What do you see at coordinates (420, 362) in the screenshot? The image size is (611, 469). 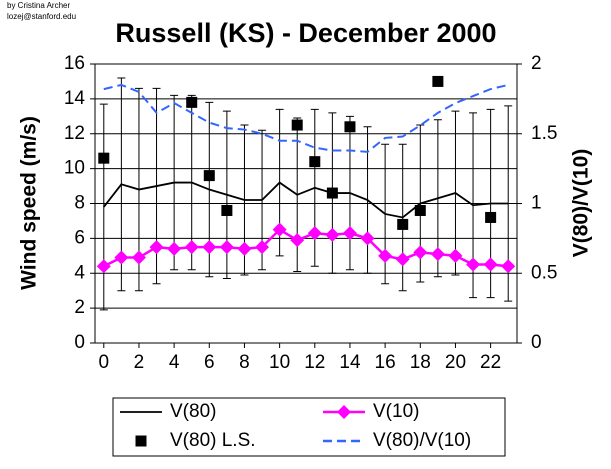 I see `x-tick-label: 18` at bounding box center [420, 362].